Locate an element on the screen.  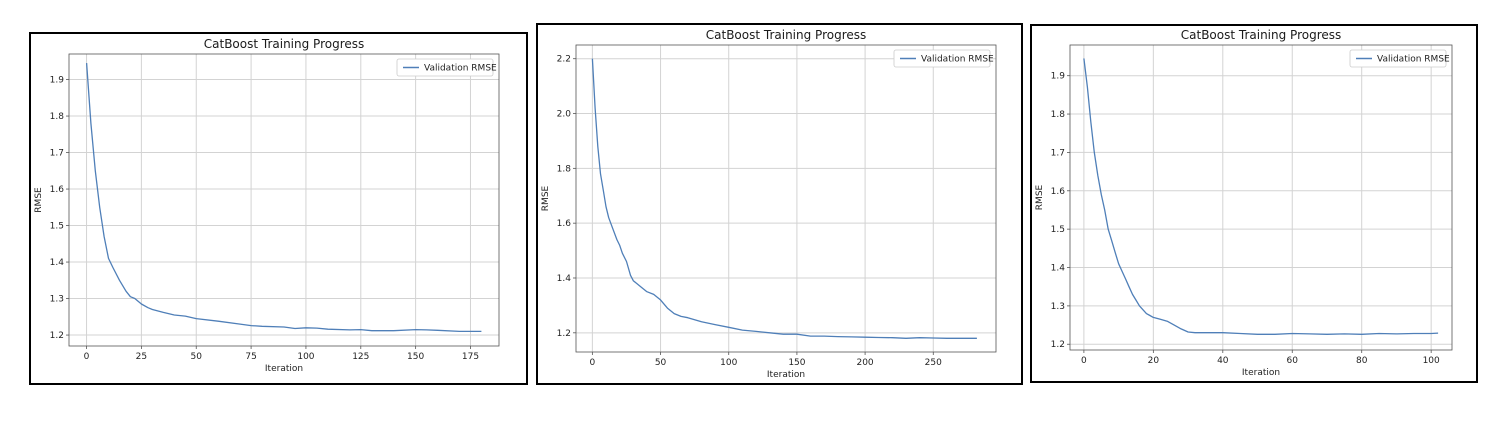
x-tick-label: 75 is located at coordinates (250, 357).